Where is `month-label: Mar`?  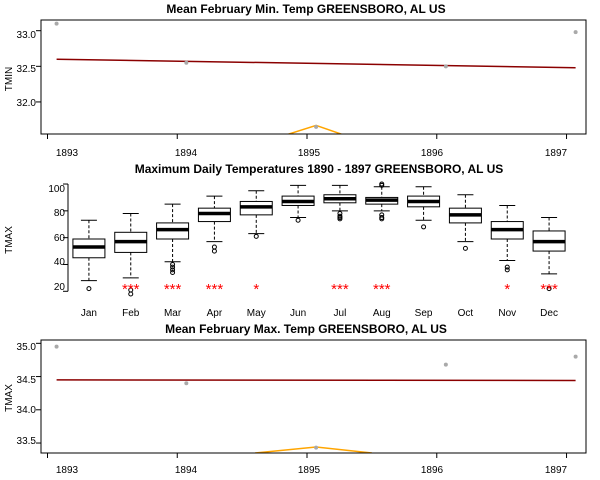 month-label: Mar is located at coordinates (173, 313).